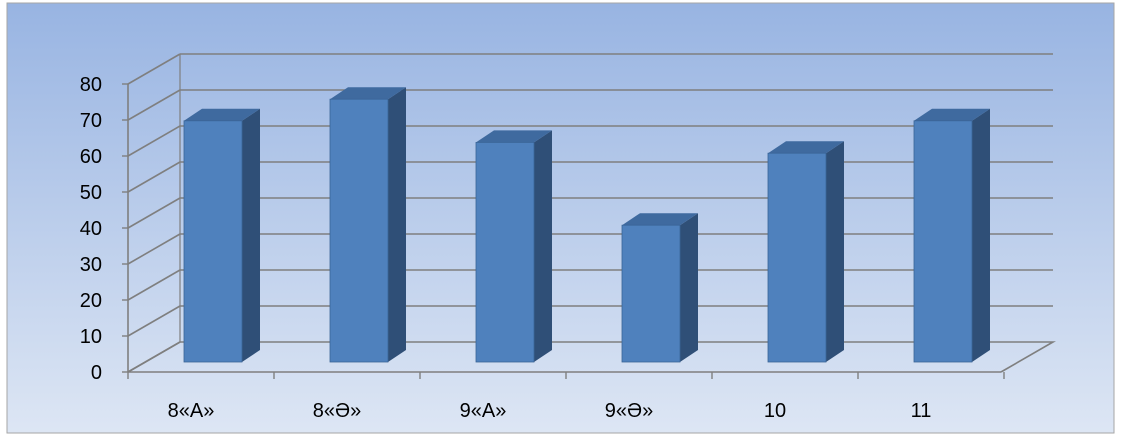 Image resolution: width=1121 pixels, height=441 pixels. I want to click on y-tick-label: 80, so click(91, 85).